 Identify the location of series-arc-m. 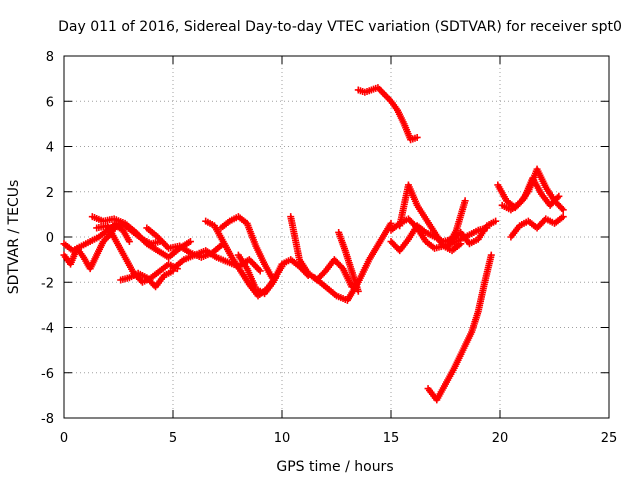
(348, 261).